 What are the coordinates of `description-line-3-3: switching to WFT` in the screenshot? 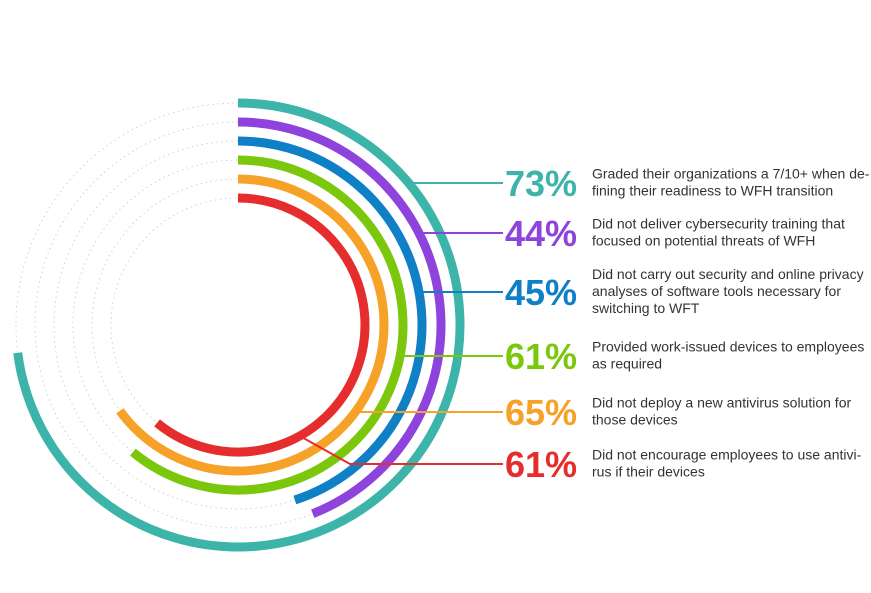 It's located at (646, 308).